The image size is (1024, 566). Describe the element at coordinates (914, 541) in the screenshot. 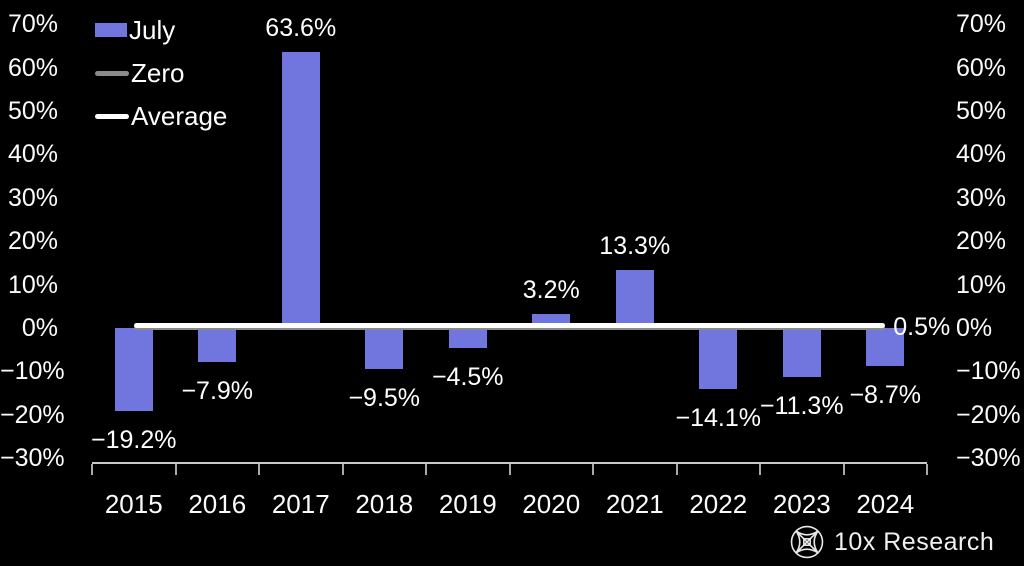

I see `brand-name: 10x Research` at that location.